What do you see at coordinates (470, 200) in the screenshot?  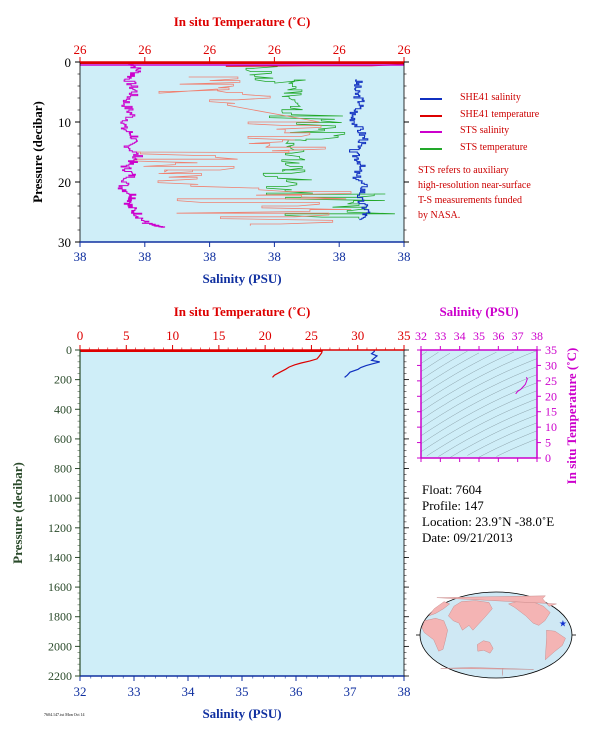 I see `note-line: T-S measurements funded` at bounding box center [470, 200].